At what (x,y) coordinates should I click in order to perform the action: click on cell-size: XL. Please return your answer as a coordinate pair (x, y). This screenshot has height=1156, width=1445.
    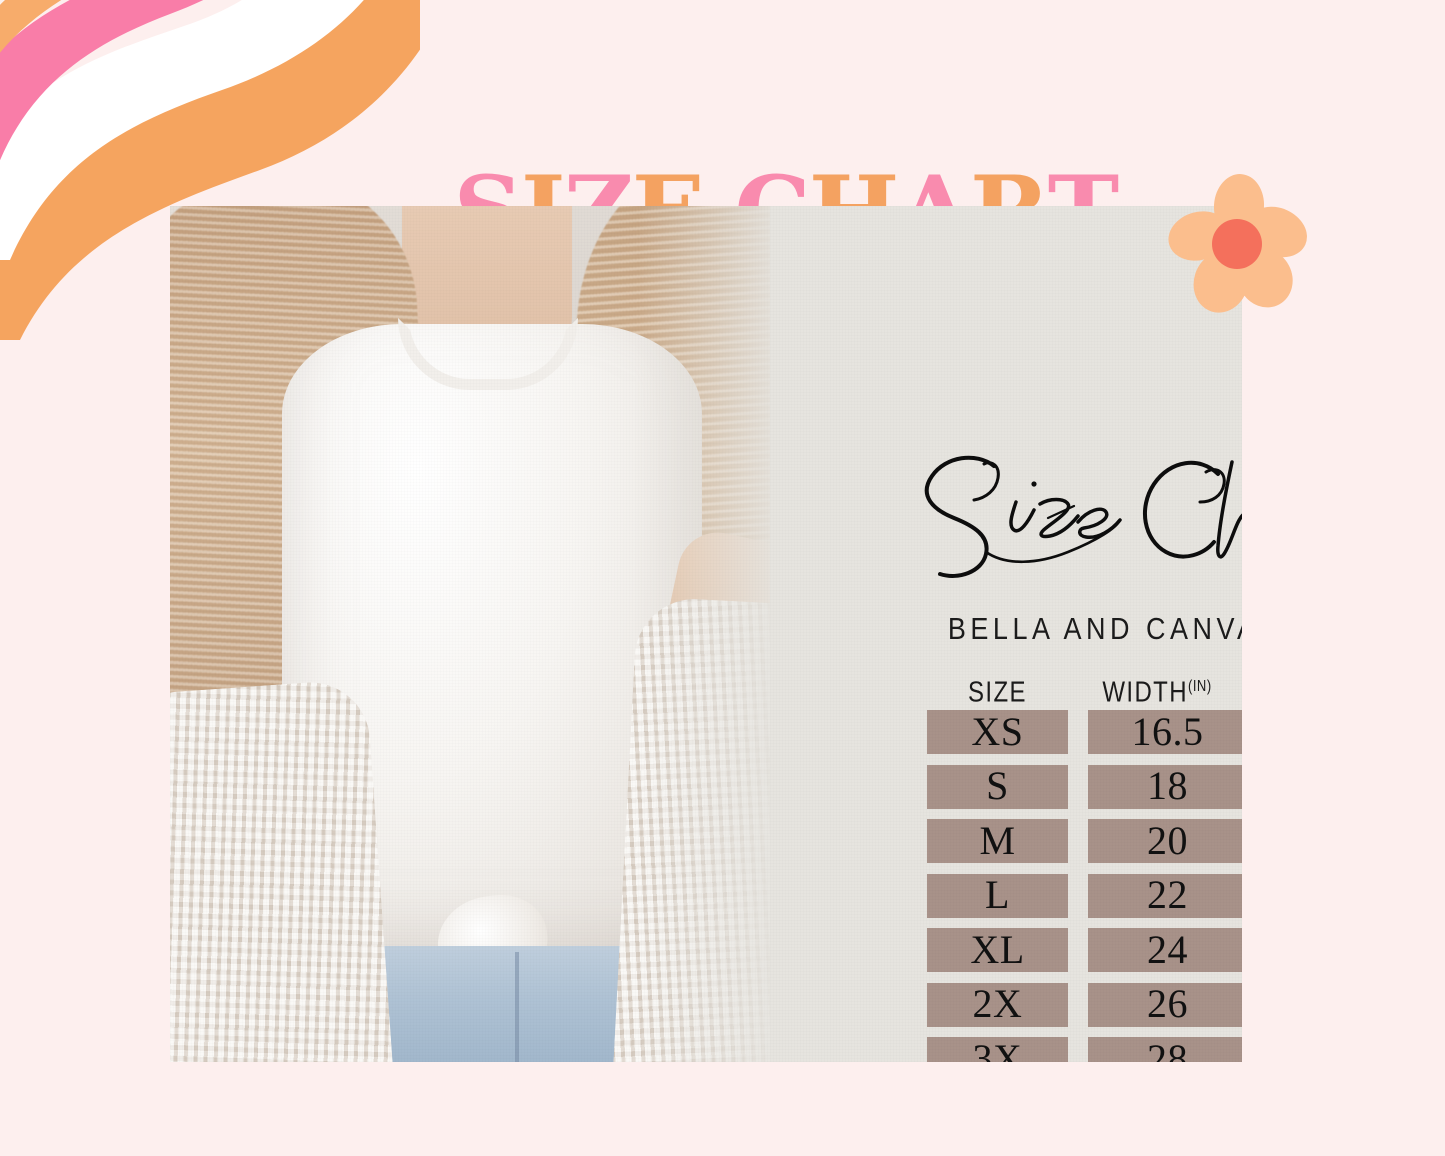
    Looking at the image, I should click on (997, 949).